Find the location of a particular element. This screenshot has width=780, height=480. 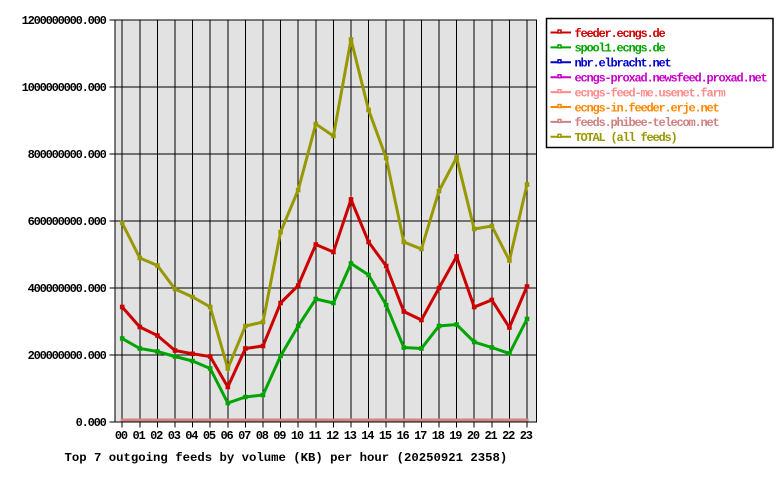

svg-text: 0.000 is located at coordinates (91, 423).